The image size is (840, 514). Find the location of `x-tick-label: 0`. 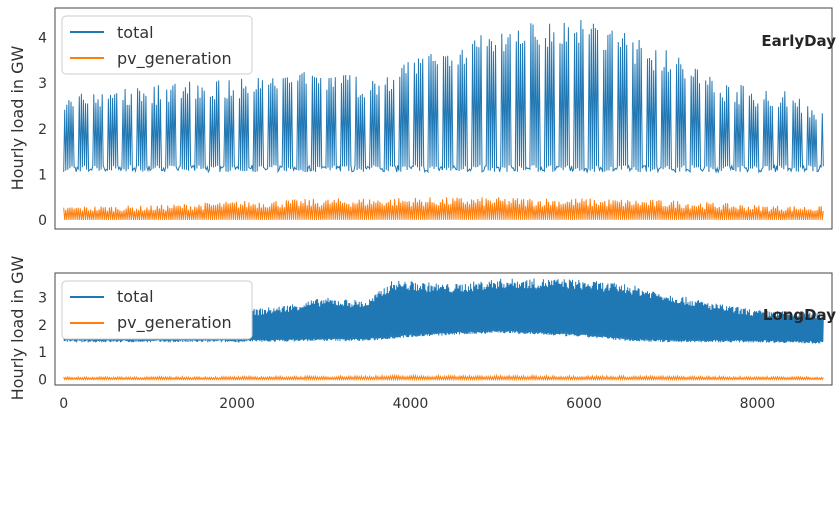

x-tick-label: 0 is located at coordinates (63, 404).